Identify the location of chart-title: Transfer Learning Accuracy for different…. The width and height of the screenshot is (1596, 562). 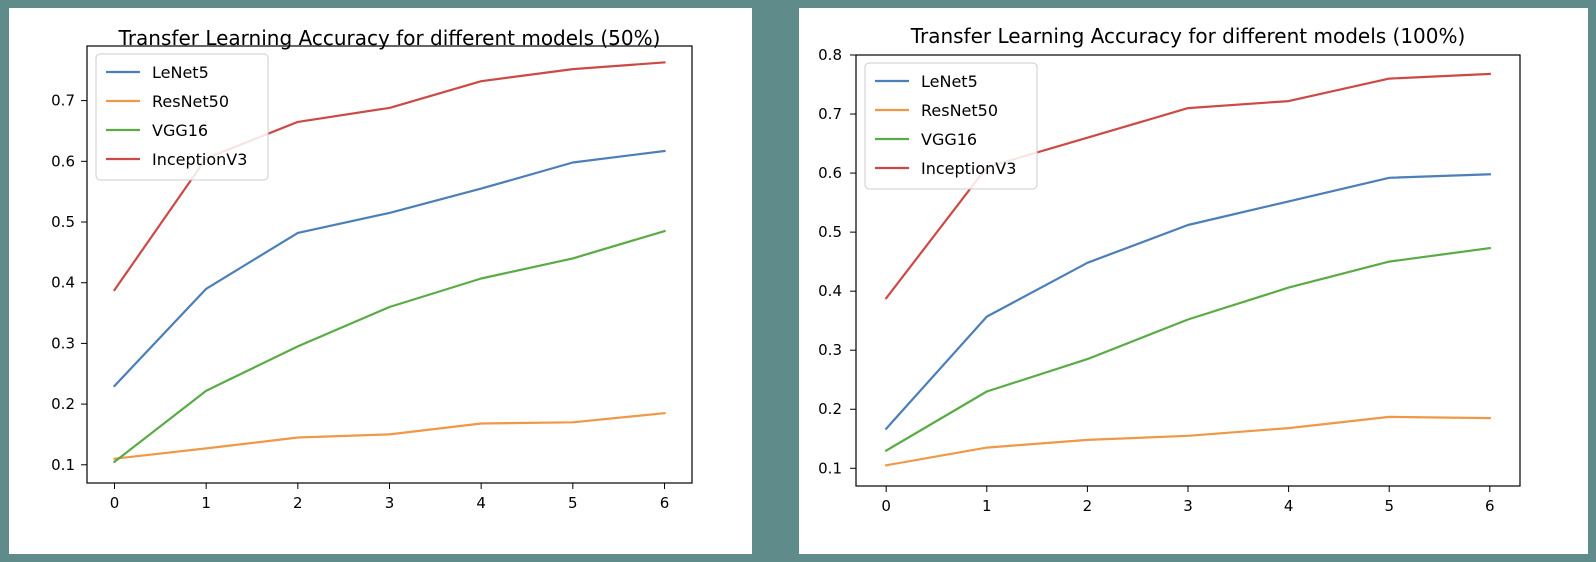
(1188, 36).